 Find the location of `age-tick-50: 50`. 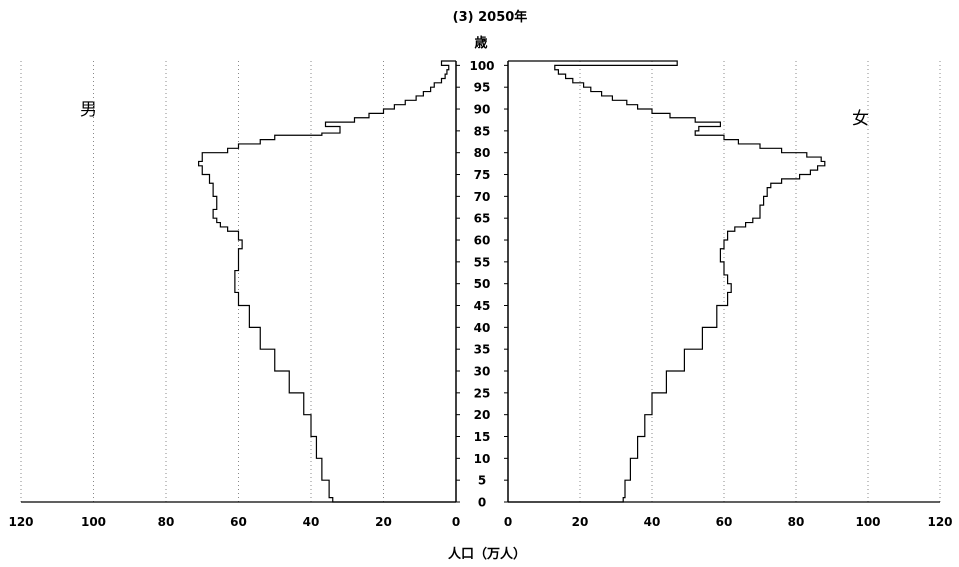

age-tick-50: 50 is located at coordinates (482, 284).